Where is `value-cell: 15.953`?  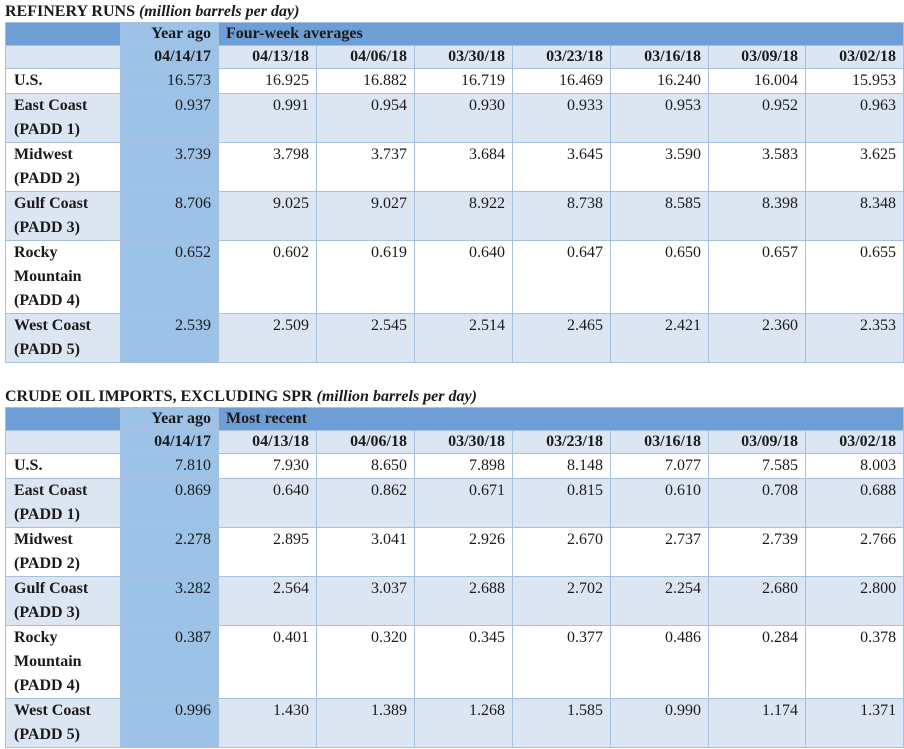
value-cell: 15.953 is located at coordinates (854, 81).